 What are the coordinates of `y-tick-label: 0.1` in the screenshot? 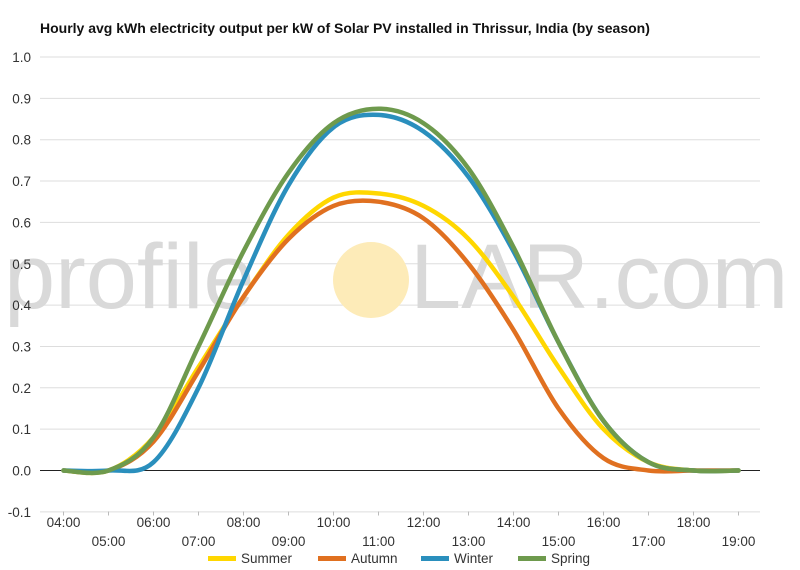 It's located at (21, 429).